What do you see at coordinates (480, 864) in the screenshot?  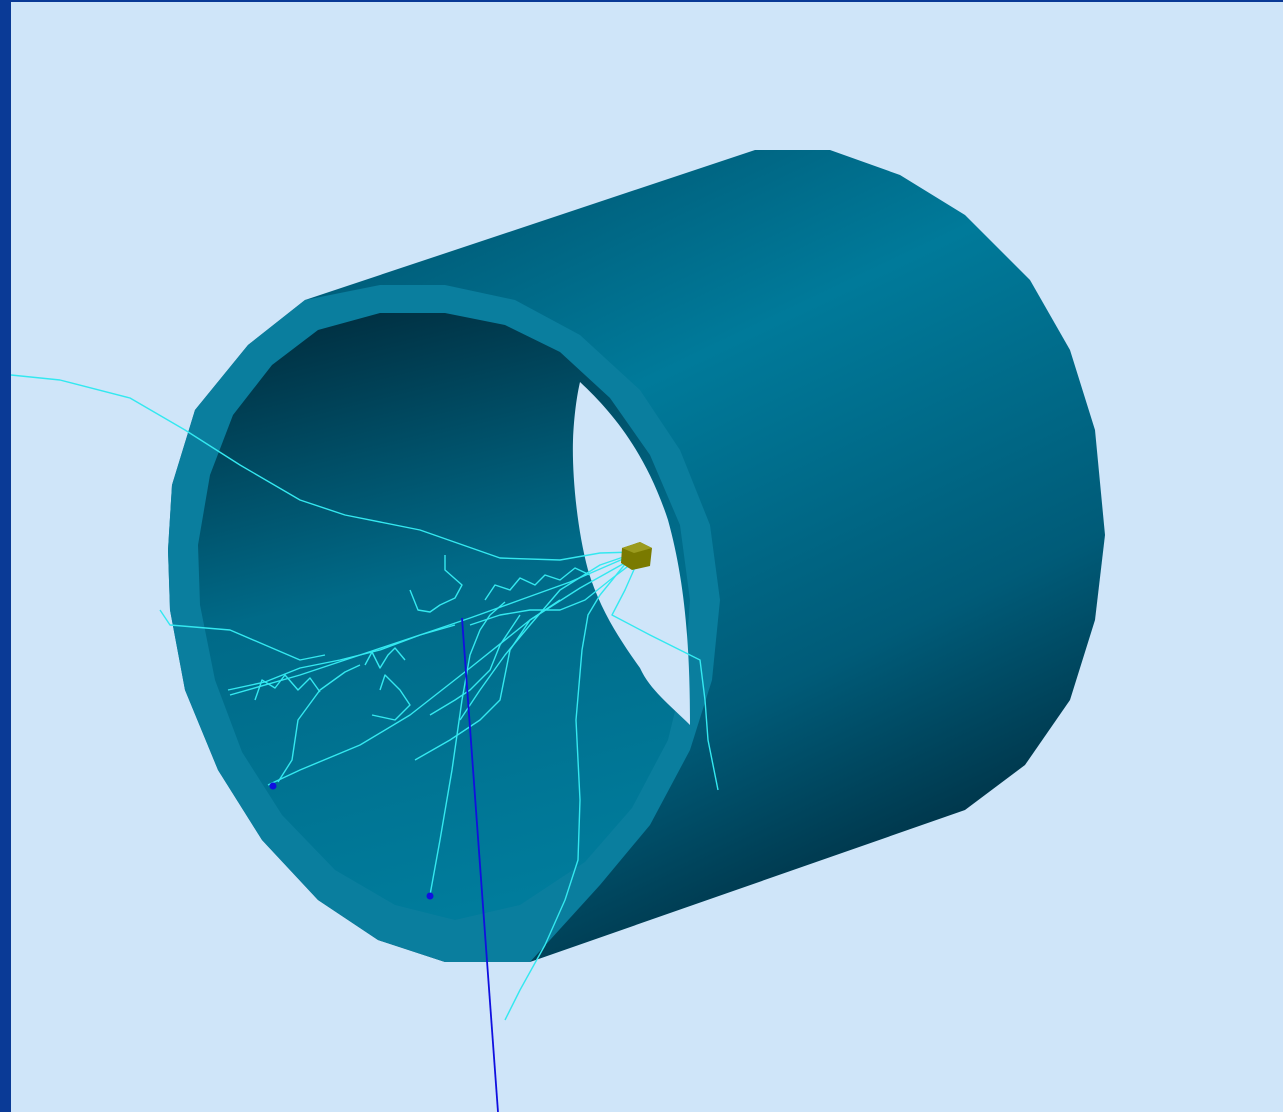 I see `primary-track` at bounding box center [480, 864].